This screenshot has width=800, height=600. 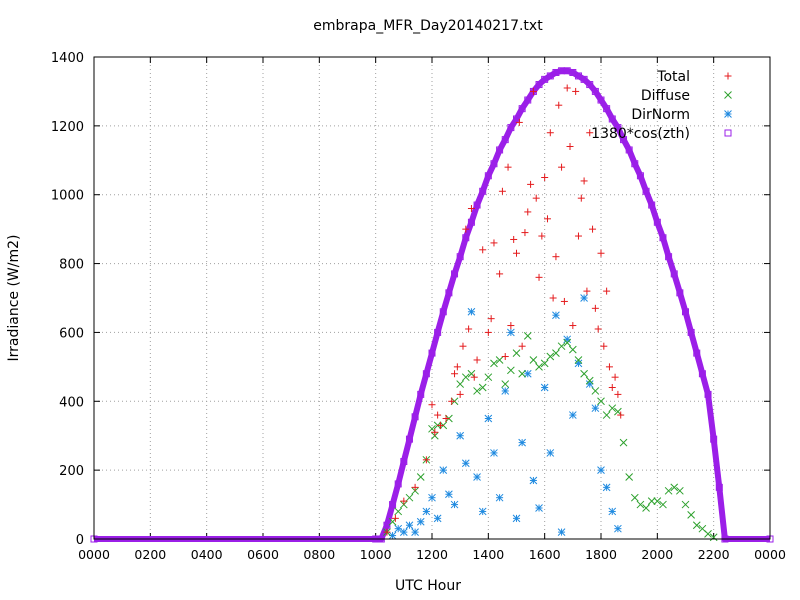 What do you see at coordinates (601, 554) in the screenshot?
I see `x-tick-label: 1800` at bounding box center [601, 554].